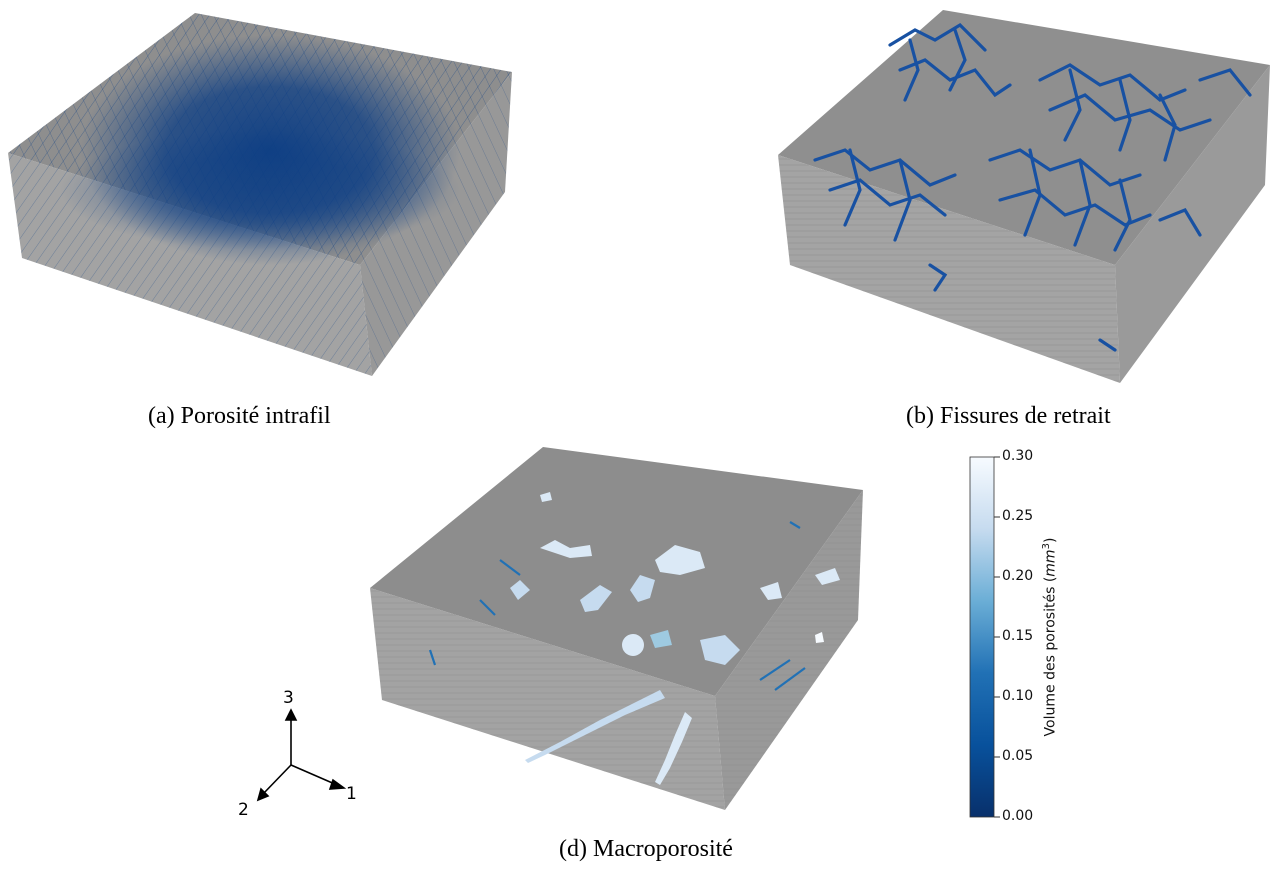 The height and width of the screenshot is (872, 1285). Describe the element at coordinates (1018, 696) in the screenshot. I see `colorbar-tick: 0.10` at that location.